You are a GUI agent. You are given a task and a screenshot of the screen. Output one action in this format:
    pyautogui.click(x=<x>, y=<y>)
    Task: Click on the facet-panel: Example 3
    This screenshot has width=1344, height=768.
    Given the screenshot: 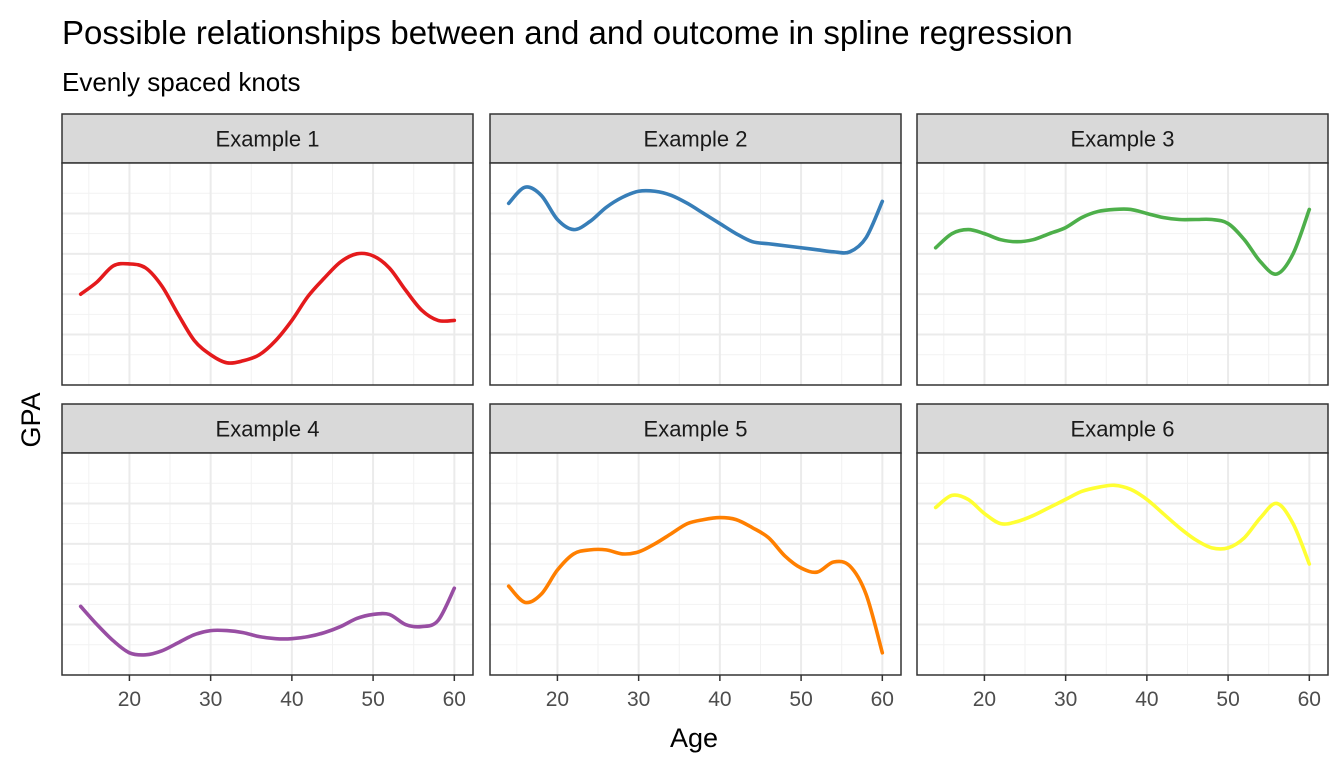 What is the action you would take?
    pyautogui.click(x=1122, y=249)
    